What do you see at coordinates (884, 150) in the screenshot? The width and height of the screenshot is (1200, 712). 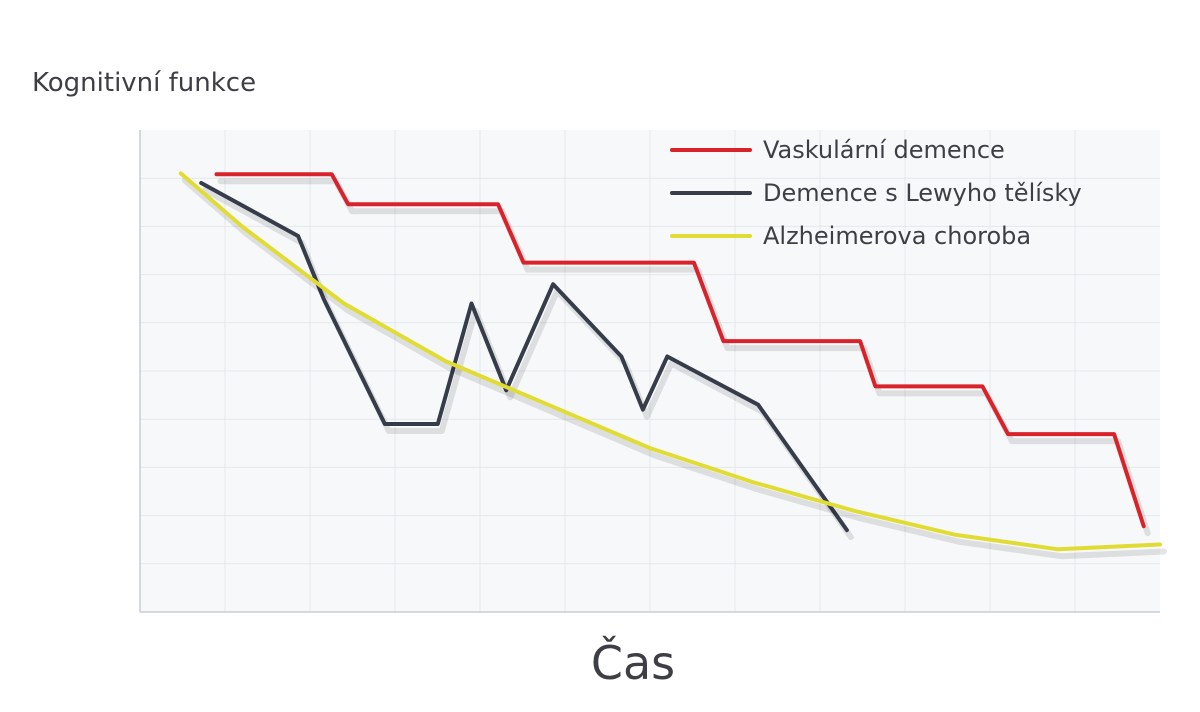 I see `legend-label-1: Vaskulární demence` at bounding box center [884, 150].